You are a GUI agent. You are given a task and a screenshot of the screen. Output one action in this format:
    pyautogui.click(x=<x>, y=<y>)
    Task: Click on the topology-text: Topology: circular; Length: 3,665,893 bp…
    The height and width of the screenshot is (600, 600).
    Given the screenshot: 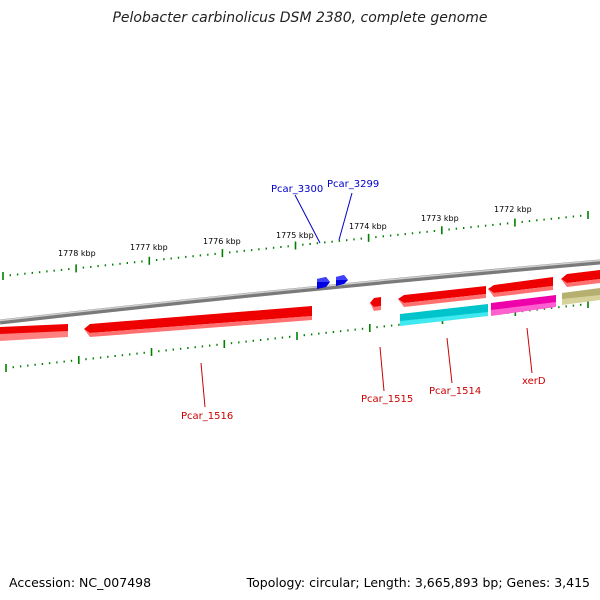 What is the action you would take?
    pyautogui.click(x=418, y=582)
    